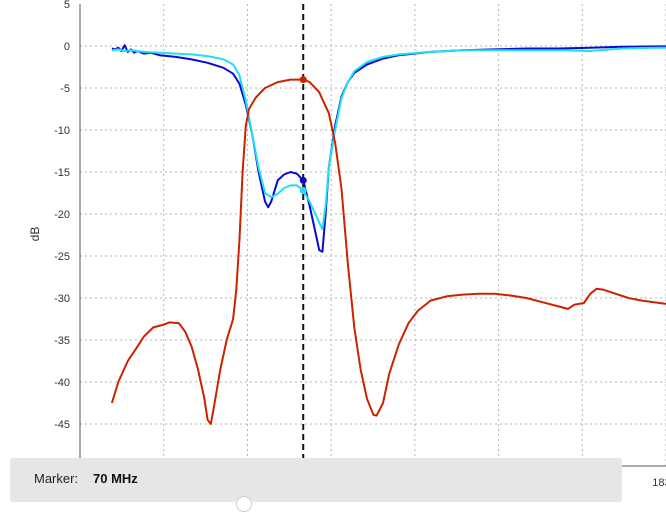 Image resolution: width=666 pixels, height=512 pixels. Describe the element at coordinates (35, 234) in the screenshot. I see `y-axis-label: dB` at that location.